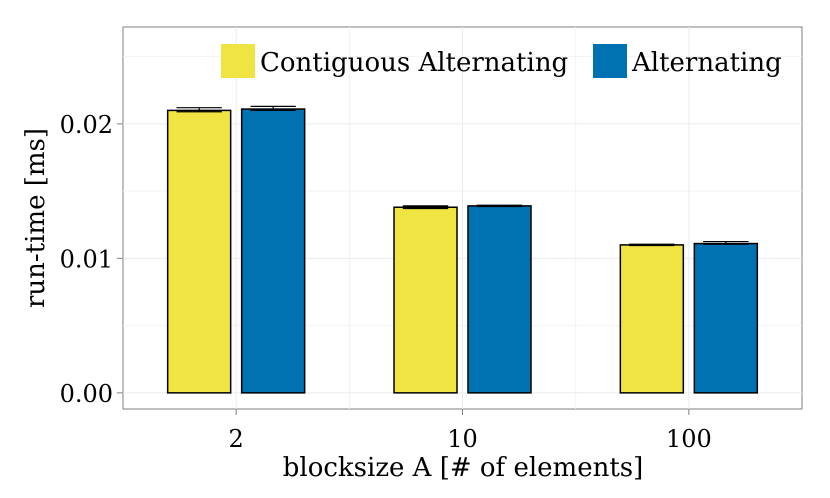 This screenshot has width=830, height=498. What do you see at coordinates (463, 468) in the screenshot?
I see `x-axis-title: blocksize A [# of elements]` at bounding box center [463, 468].